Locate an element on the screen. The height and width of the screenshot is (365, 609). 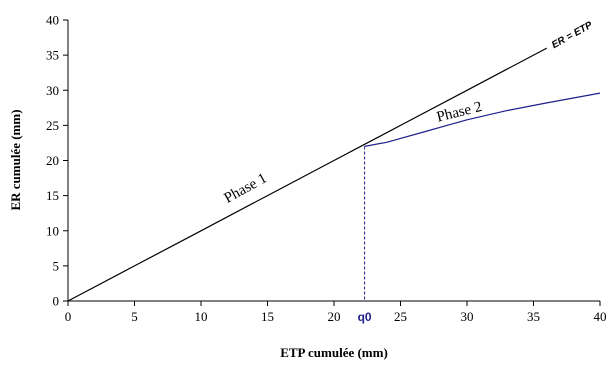
x-tick-label: 5 is located at coordinates (134, 316).